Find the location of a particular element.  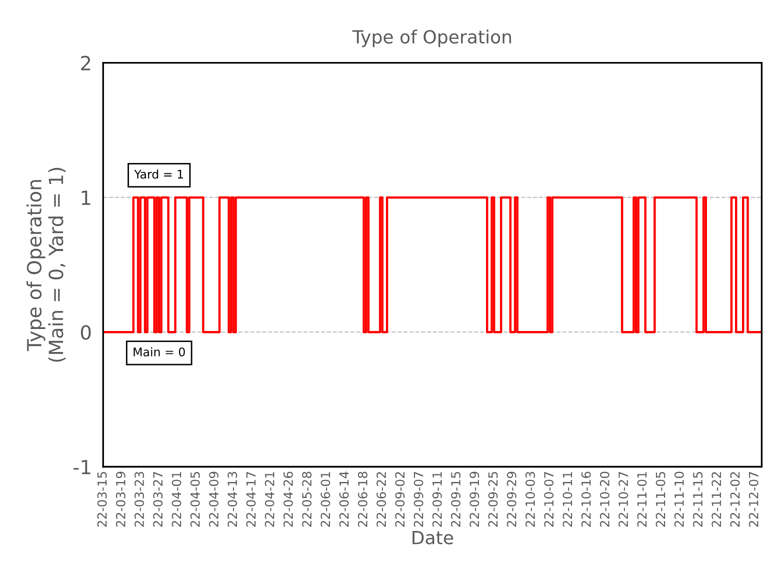

annotation: Yard = 1 is located at coordinates (158, 174).